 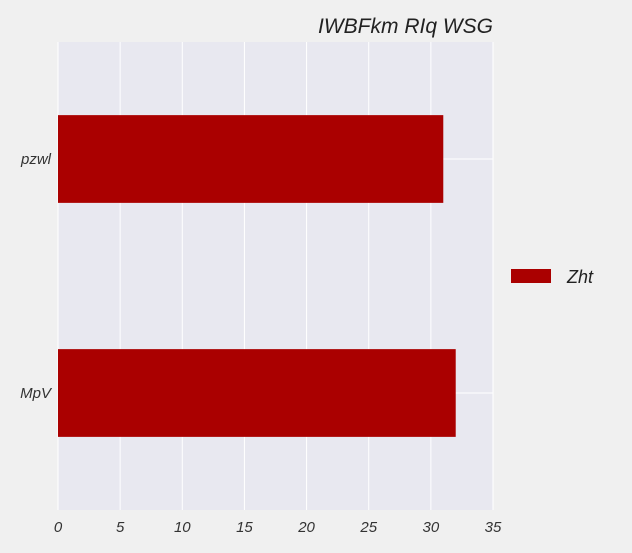 What do you see at coordinates (251, 159) in the screenshot?
I see `bar-pzwl` at bounding box center [251, 159].